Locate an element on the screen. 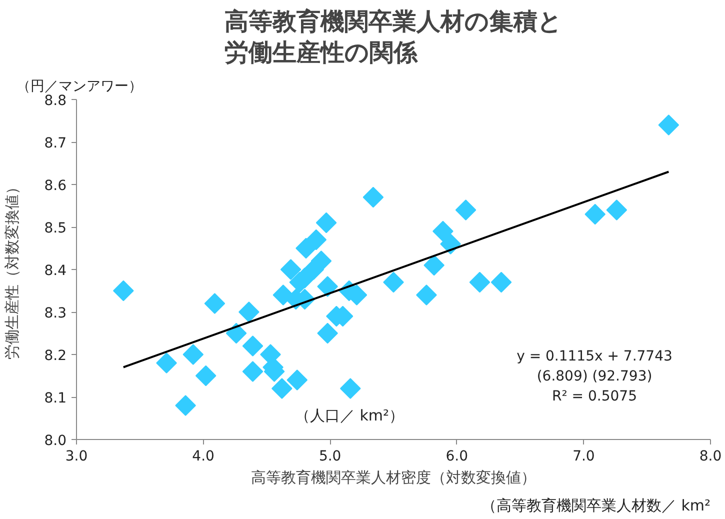 This screenshot has width=725, height=519. y-tick-label: 8.8 is located at coordinates (55, 101).